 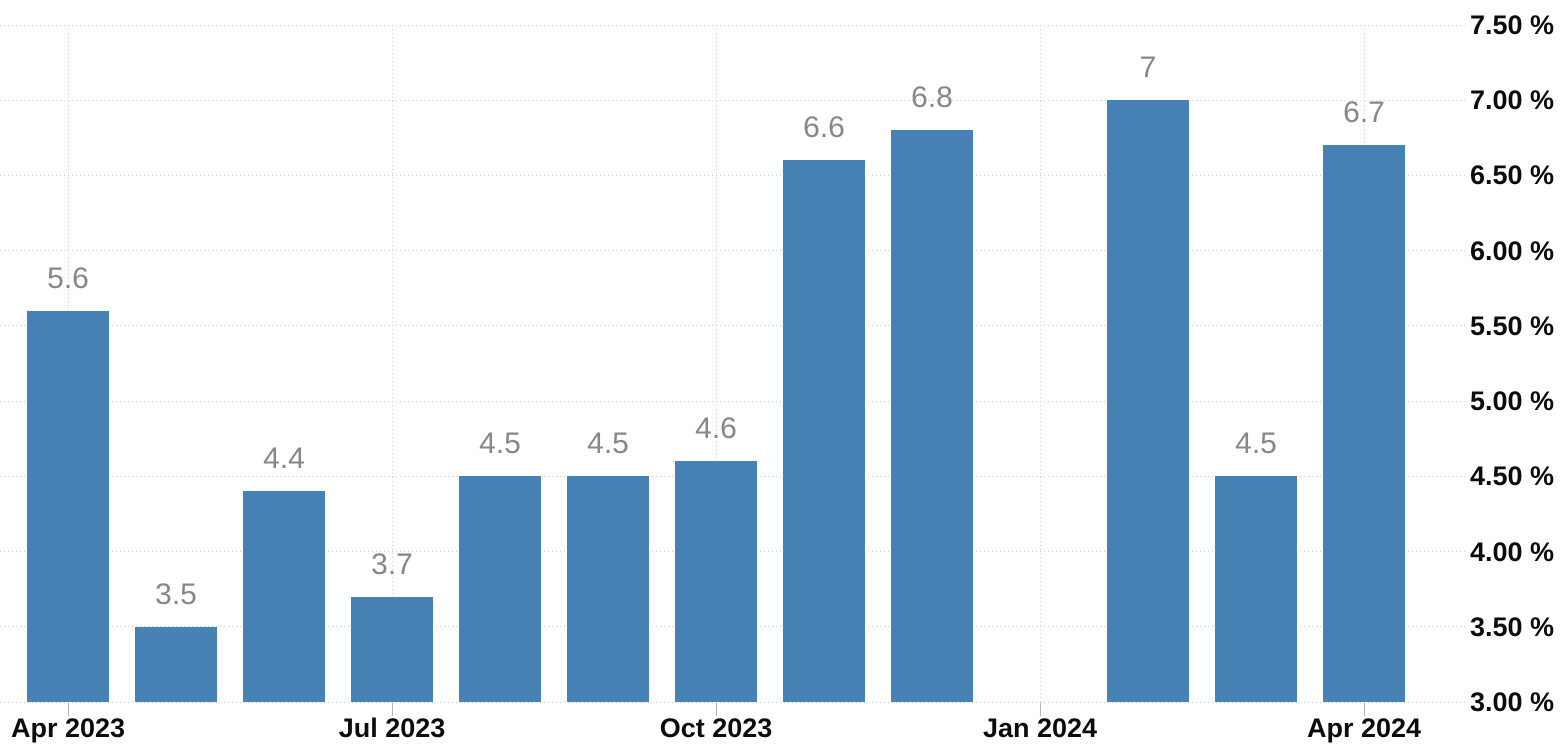 What do you see at coordinates (932, 98) in the screenshot?
I see `bar-value-label: 6.8` at bounding box center [932, 98].